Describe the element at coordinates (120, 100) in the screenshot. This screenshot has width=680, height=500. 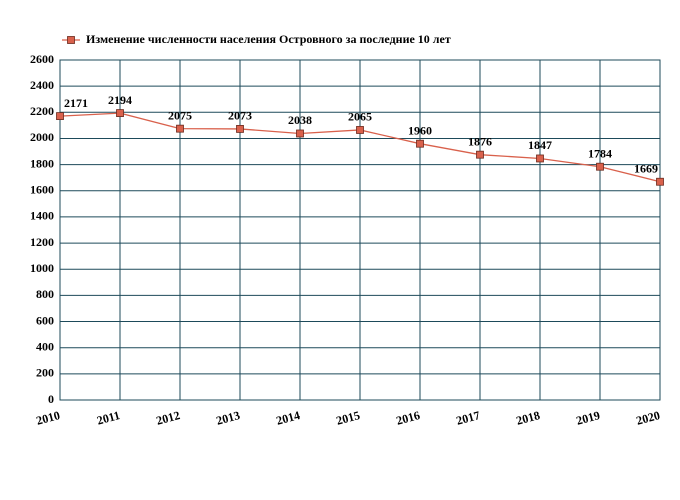
I see `data-label: 2194` at that location.